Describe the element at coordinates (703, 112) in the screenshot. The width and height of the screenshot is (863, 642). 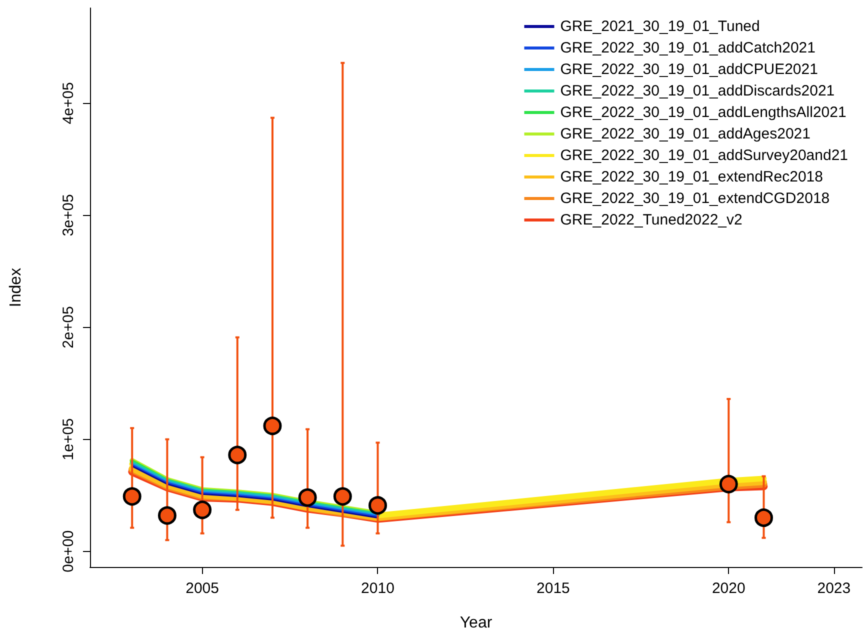
I see `legend-label: GRE_2022_30_19_01_addLengthsAll2021` at that location.